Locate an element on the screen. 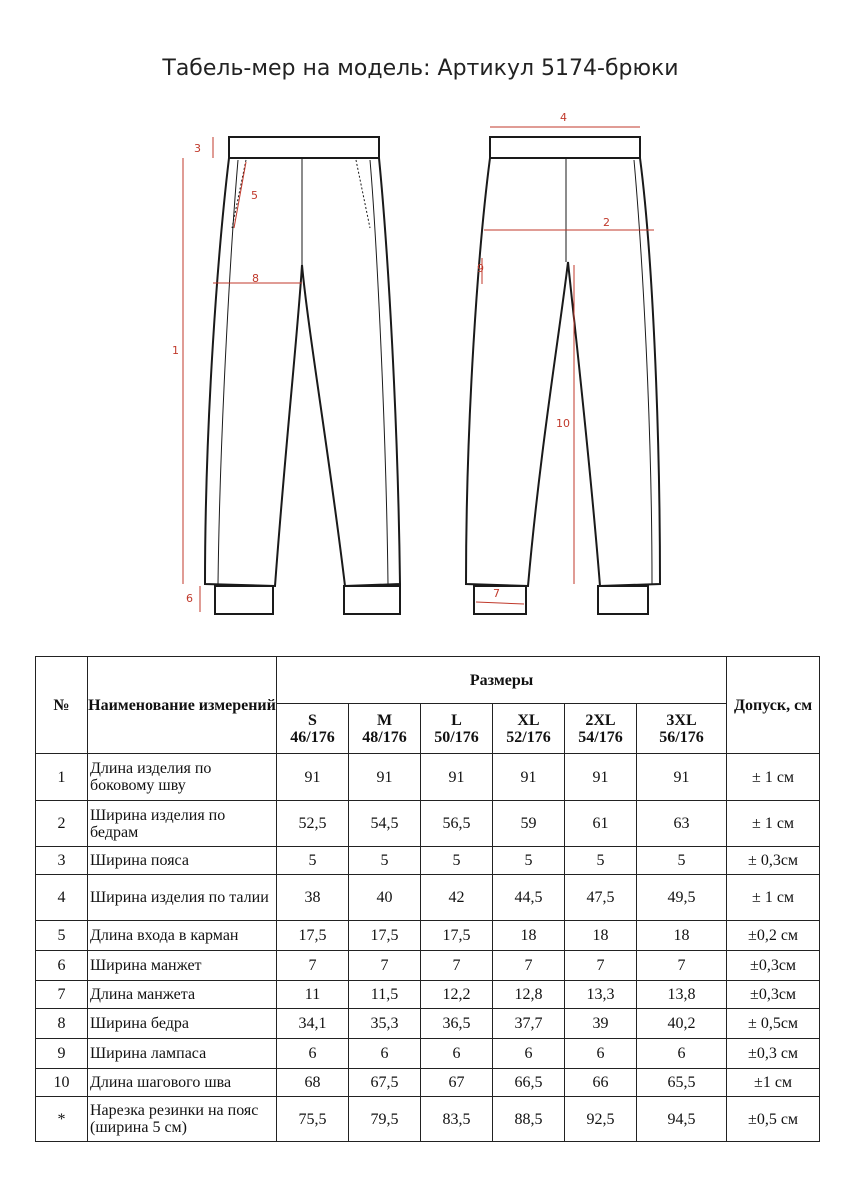  row-name: Длина манжета is located at coordinates (182, 994).